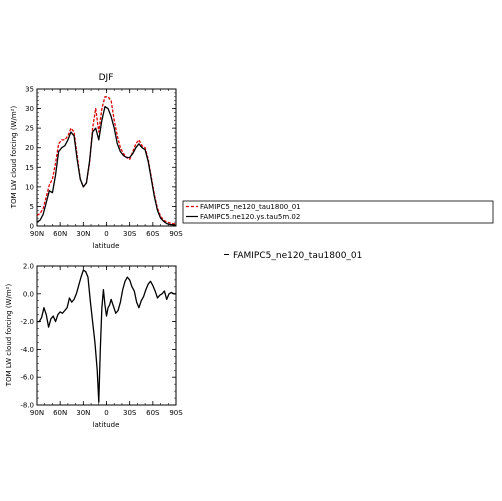 This screenshot has height=501, width=502. Describe the element at coordinates (106, 425) in the screenshot. I see `bottom-x-axis-title: latitude` at that location.